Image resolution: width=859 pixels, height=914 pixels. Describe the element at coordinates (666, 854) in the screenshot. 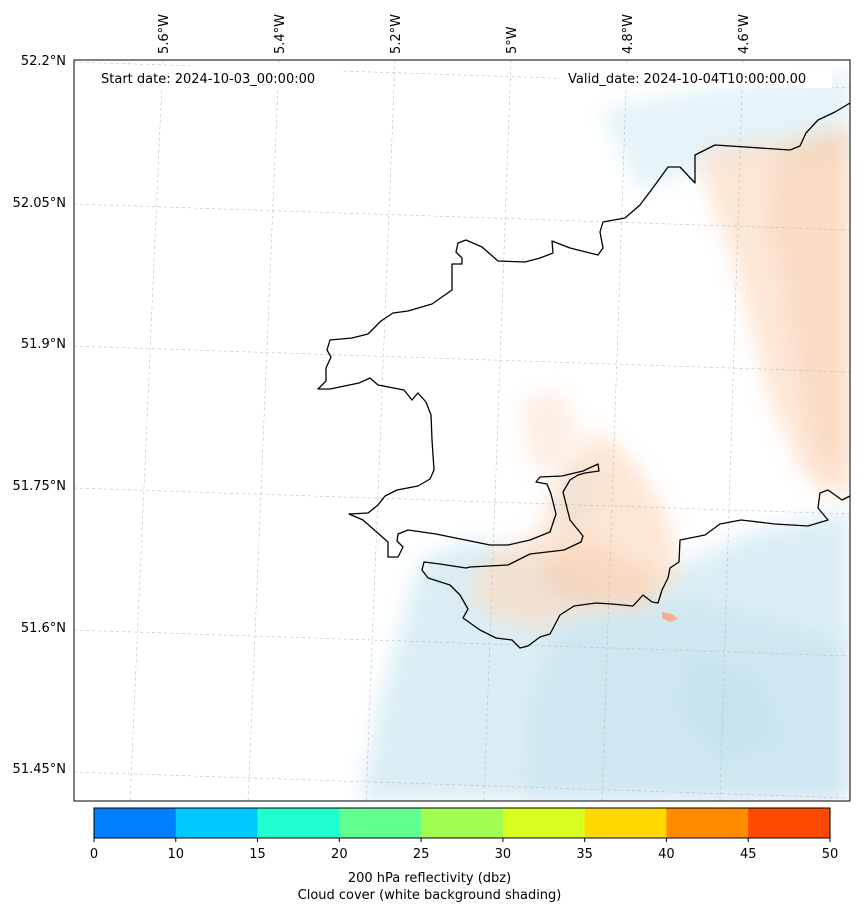

I see `colorbar-tick-label: 40` at that location.